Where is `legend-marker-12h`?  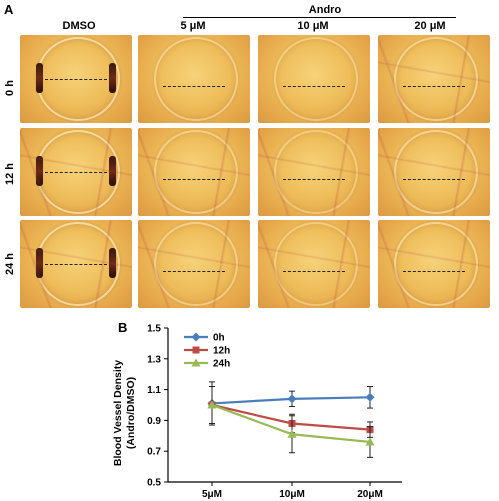
legend-marker-12h is located at coordinates (196, 350).